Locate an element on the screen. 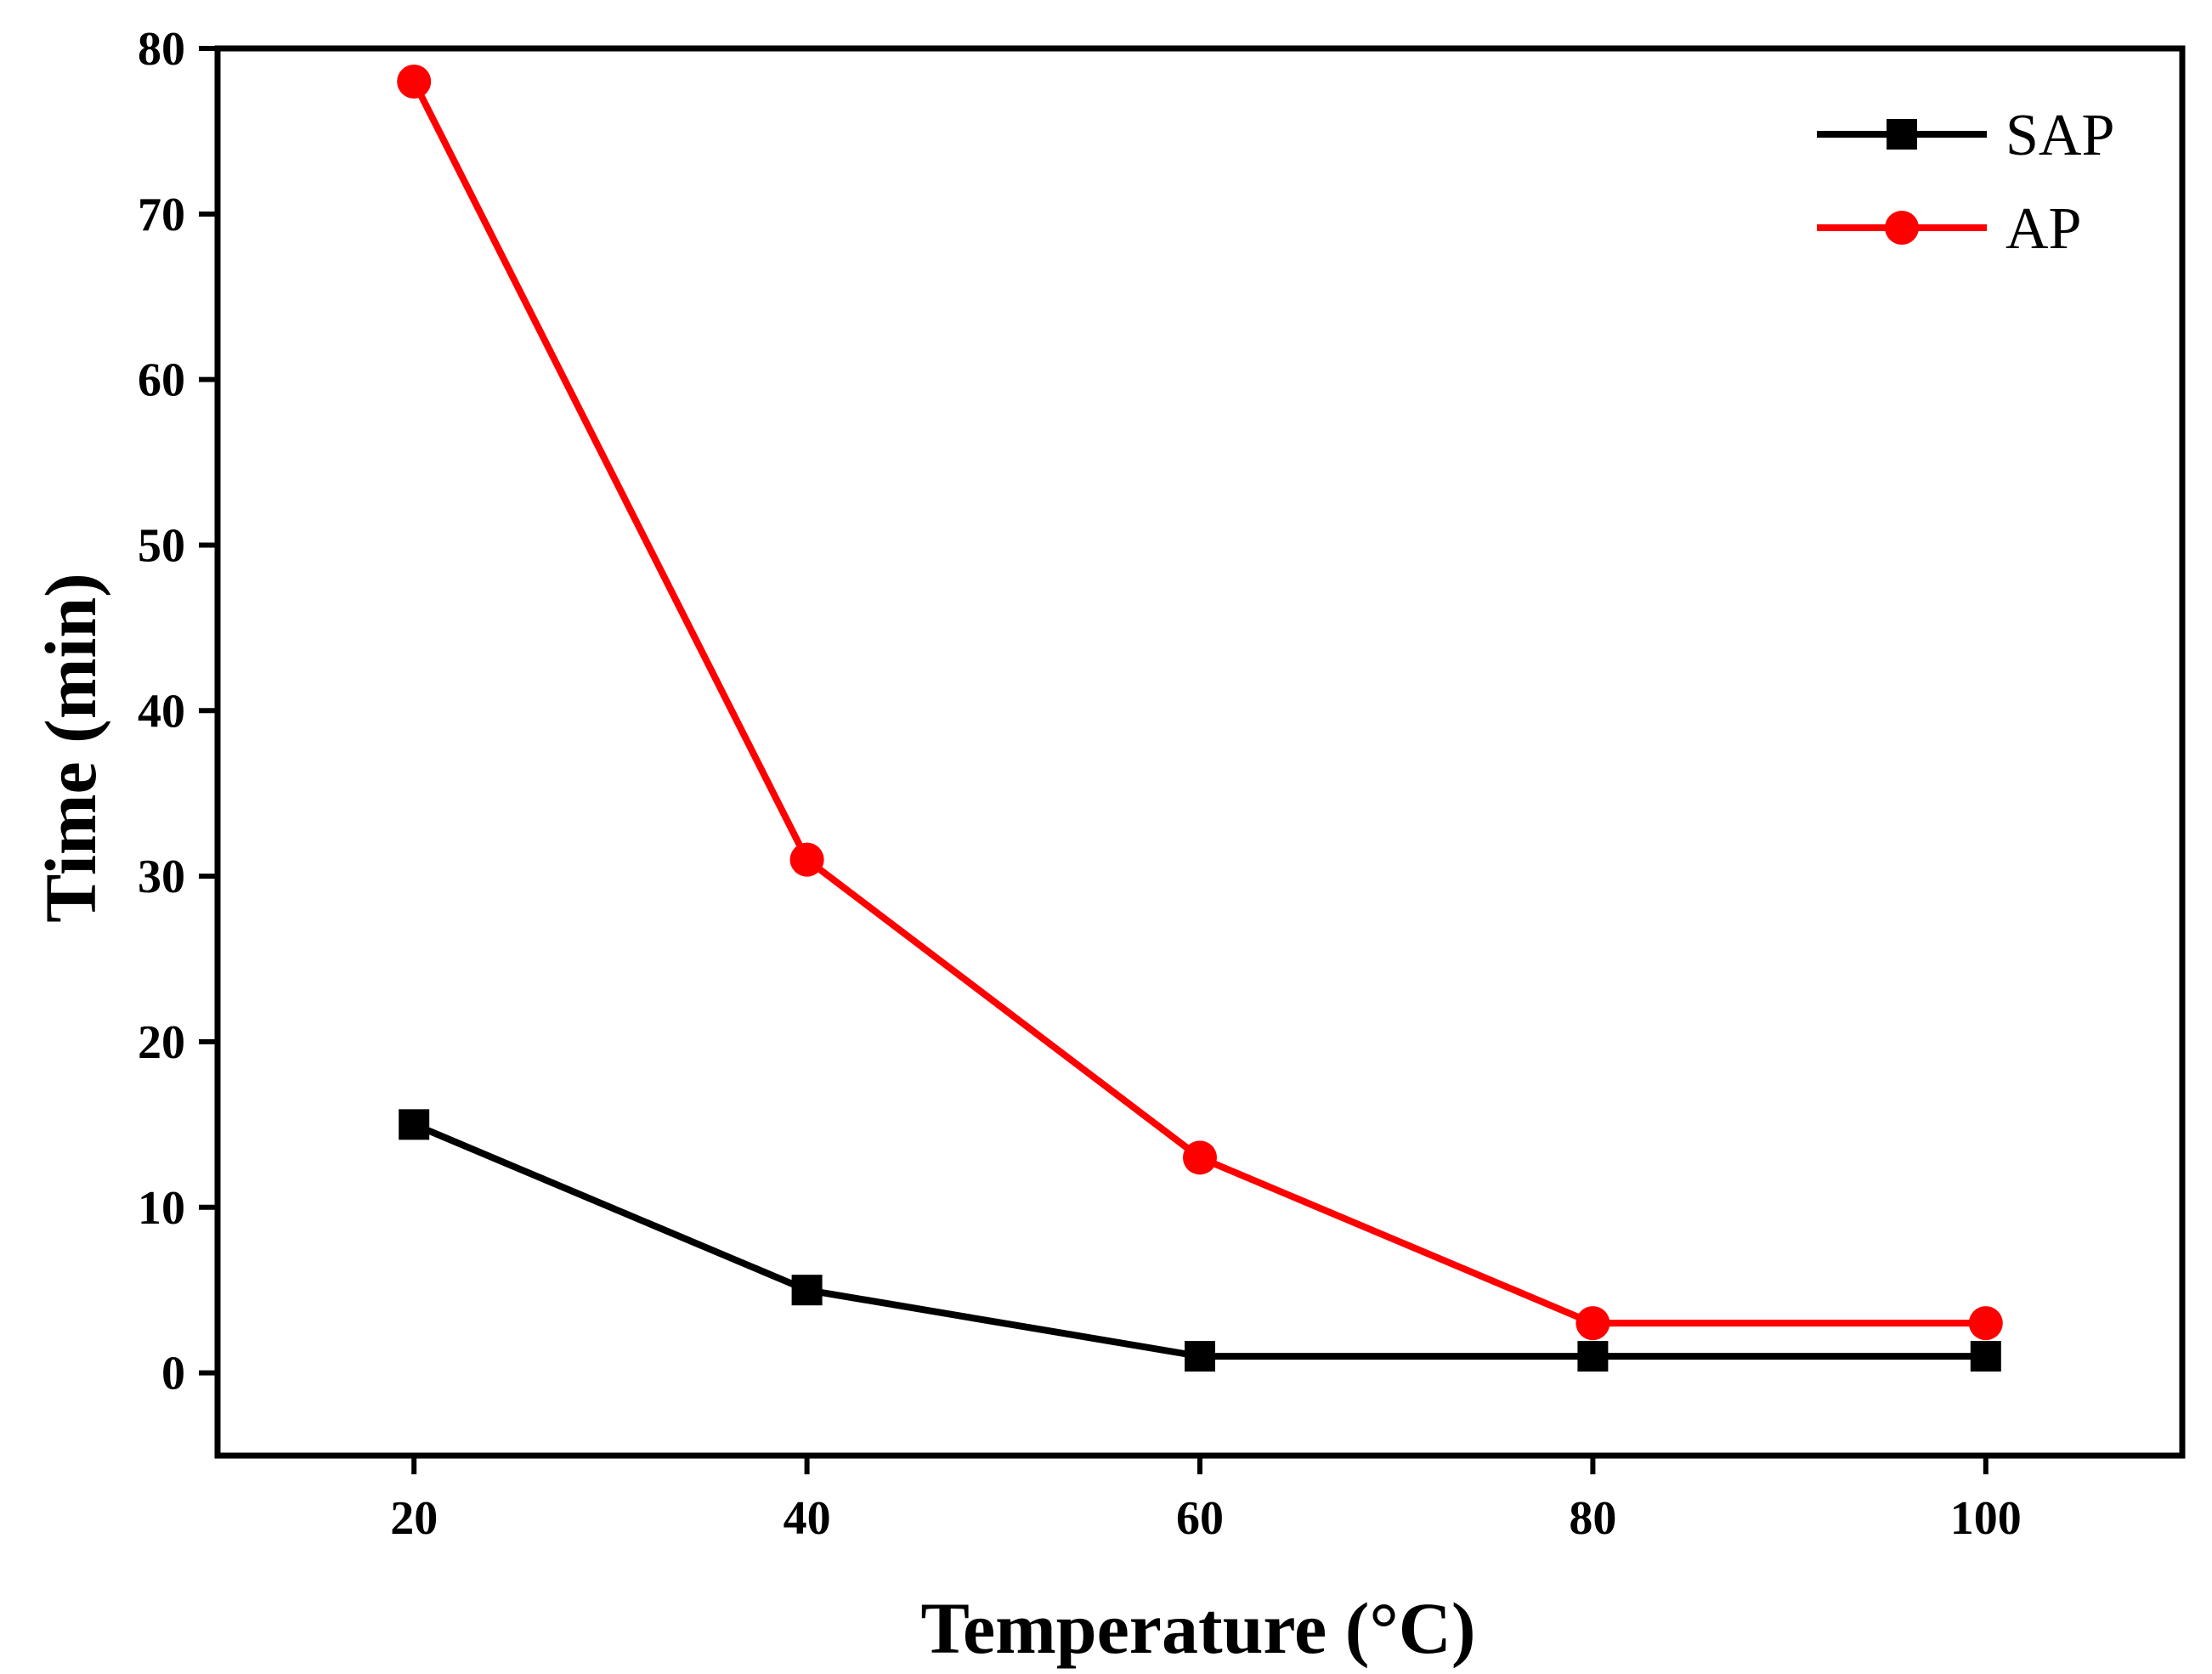 This screenshot has height=1674, width=2212. y-tick-label: 80 is located at coordinates (161, 50).